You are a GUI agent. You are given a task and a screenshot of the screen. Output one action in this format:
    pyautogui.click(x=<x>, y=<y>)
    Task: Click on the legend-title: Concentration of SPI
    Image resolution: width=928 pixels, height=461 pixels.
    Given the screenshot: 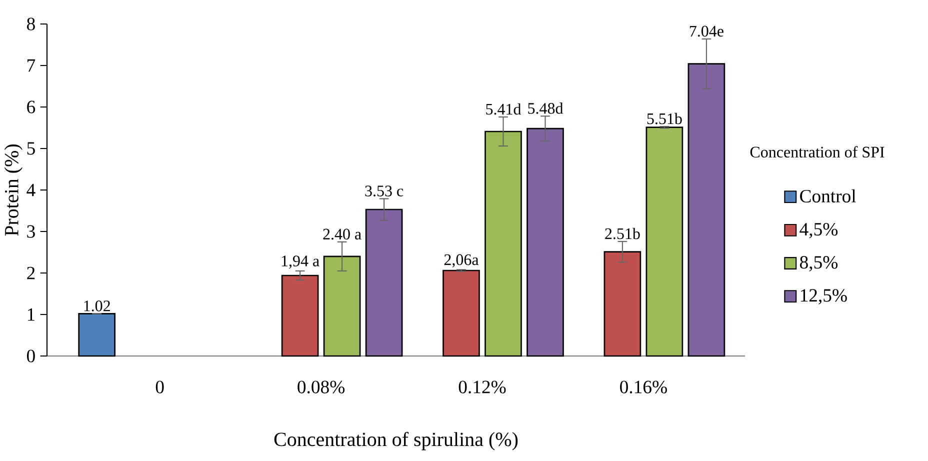 What is the action you would take?
    pyautogui.click(x=817, y=152)
    